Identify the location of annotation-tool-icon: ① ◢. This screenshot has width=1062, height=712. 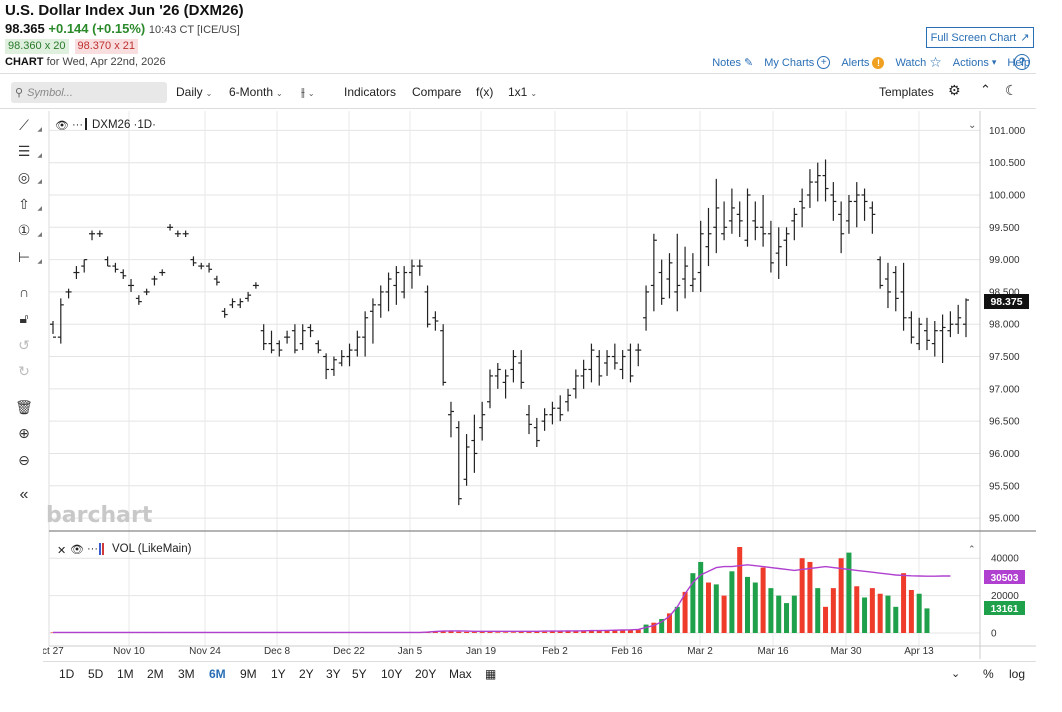
(29, 230).